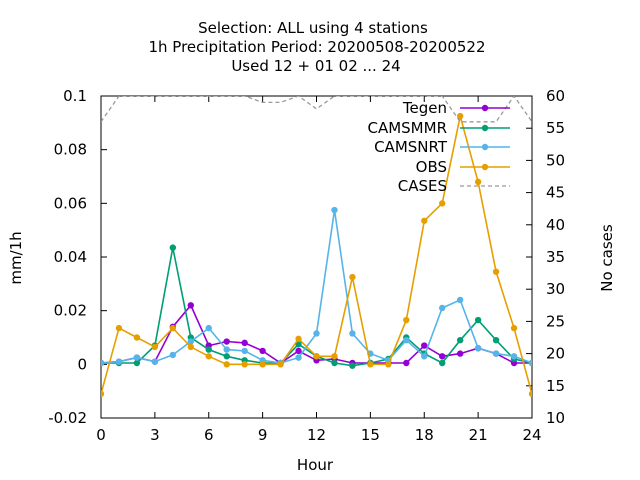 The width and height of the screenshot is (640, 480). What do you see at coordinates (431, 167) in the screenshot?
I see `legend-label-obs: OBS` at bounding box center [431, 167].